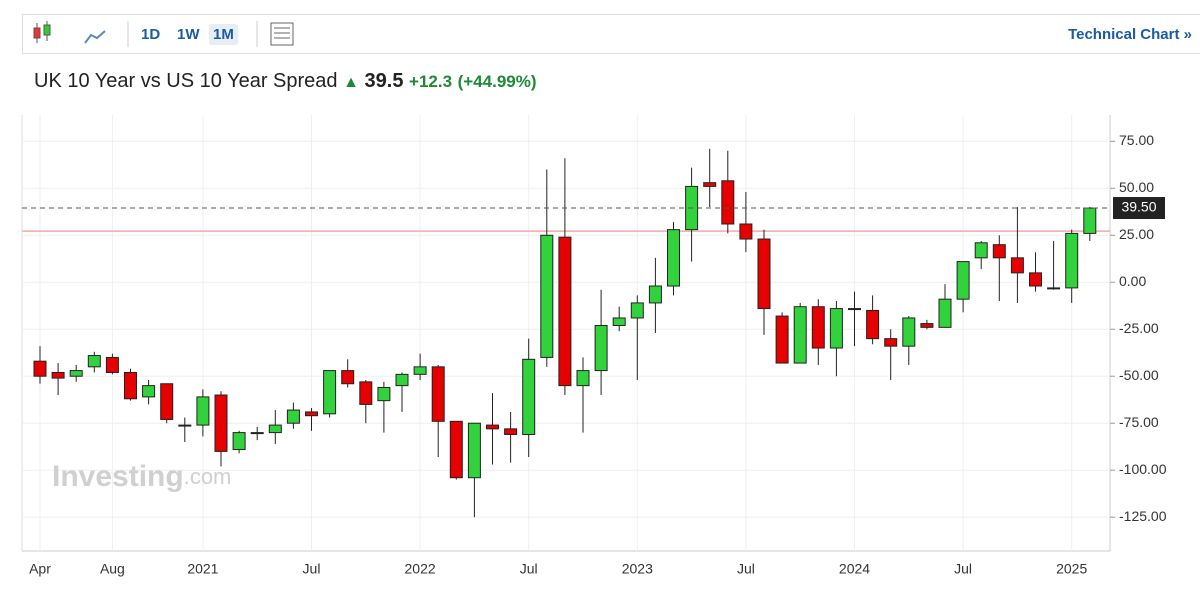 Image resolution: width=1200 pixels, height=595 pixels. I want to click on x-tick-label: 2023, so click(637, 569).